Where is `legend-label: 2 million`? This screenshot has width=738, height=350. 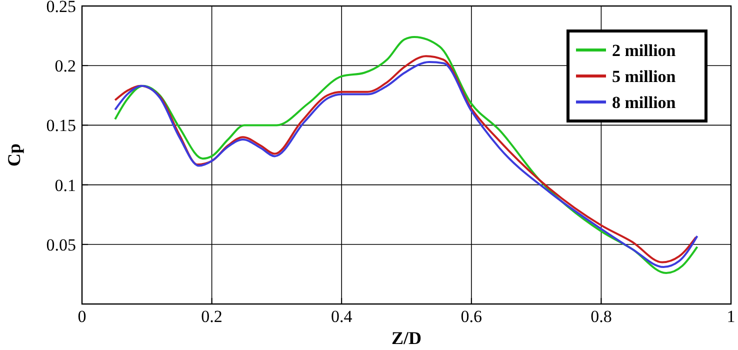 legend-label: 2 million is located at coordinates (644, 50).